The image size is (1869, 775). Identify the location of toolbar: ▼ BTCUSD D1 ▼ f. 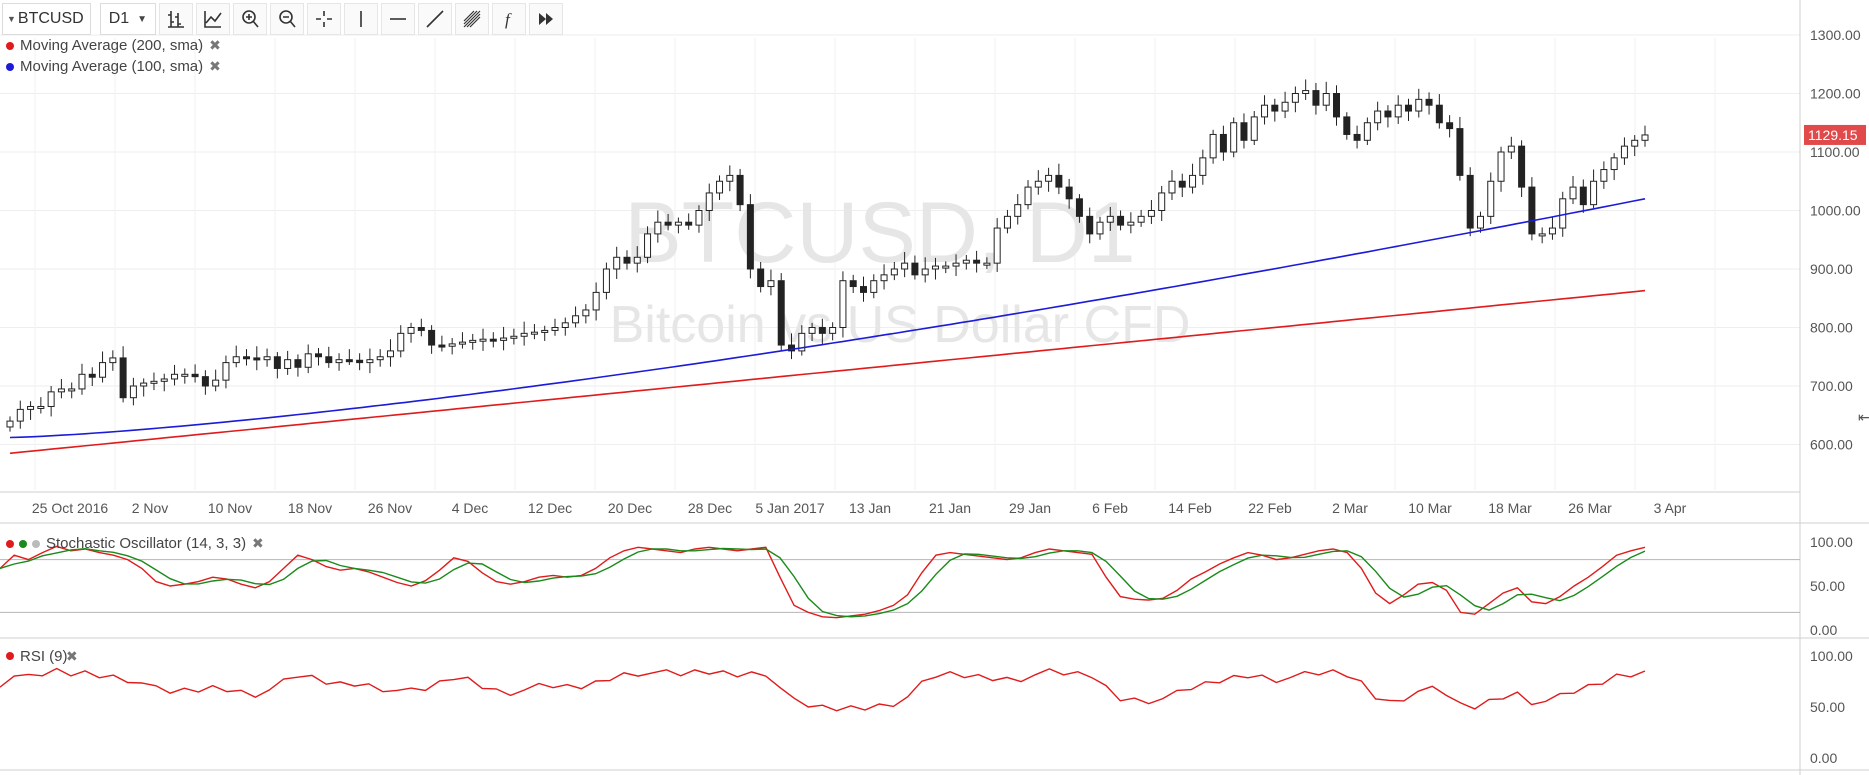
(282, 19).